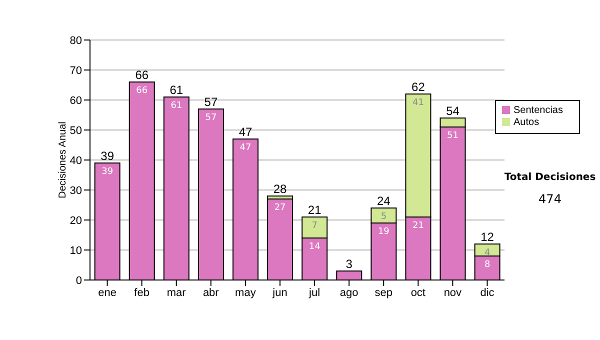  Describe the element at coordinates (76, 70) in the screenshot. I see `y-tick-label: 70` at that location.